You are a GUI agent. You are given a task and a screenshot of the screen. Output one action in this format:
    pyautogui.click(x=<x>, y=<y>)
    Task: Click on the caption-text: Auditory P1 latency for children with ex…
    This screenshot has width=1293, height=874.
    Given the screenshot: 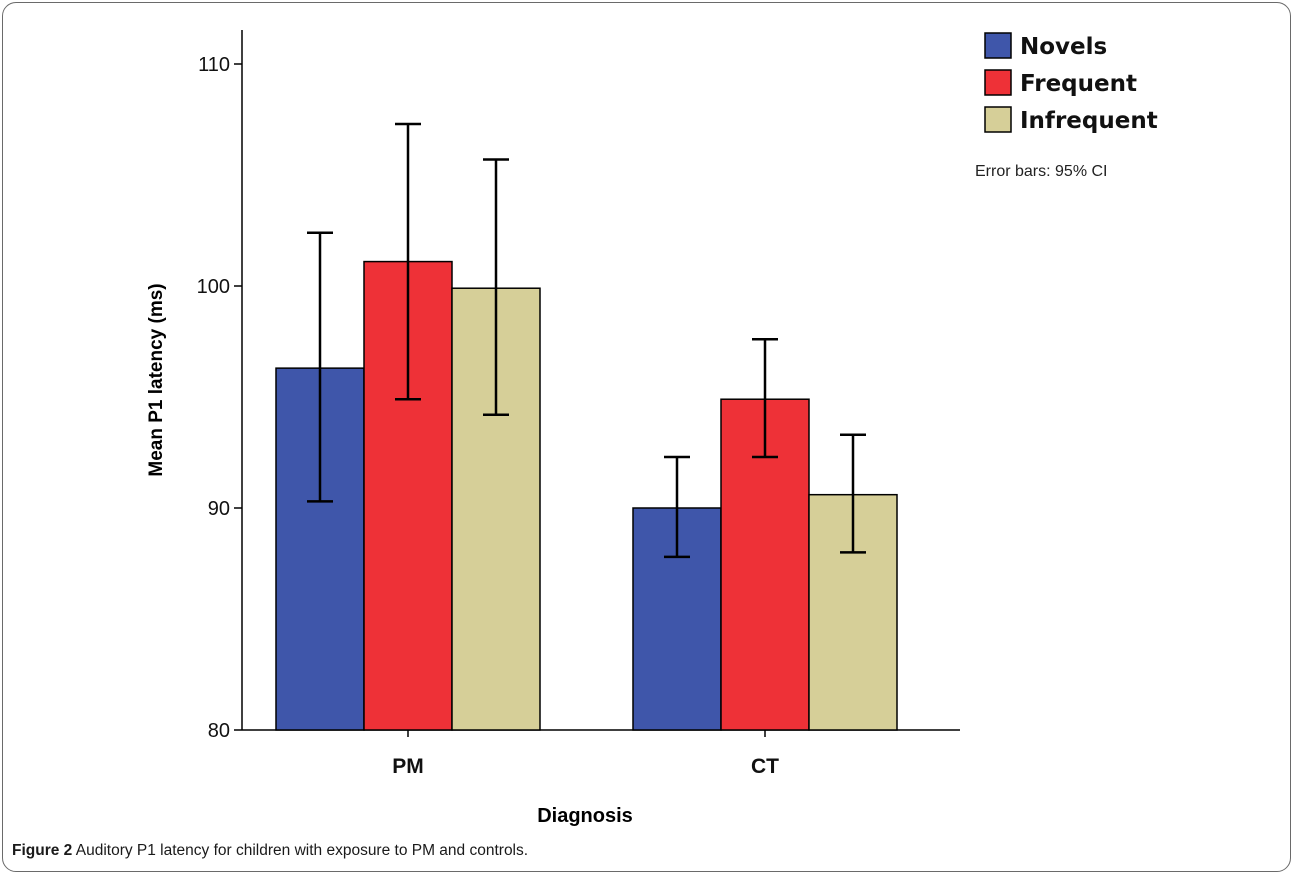 What is the action you would take?
    pyautogui.click(x=299, y=850)
    